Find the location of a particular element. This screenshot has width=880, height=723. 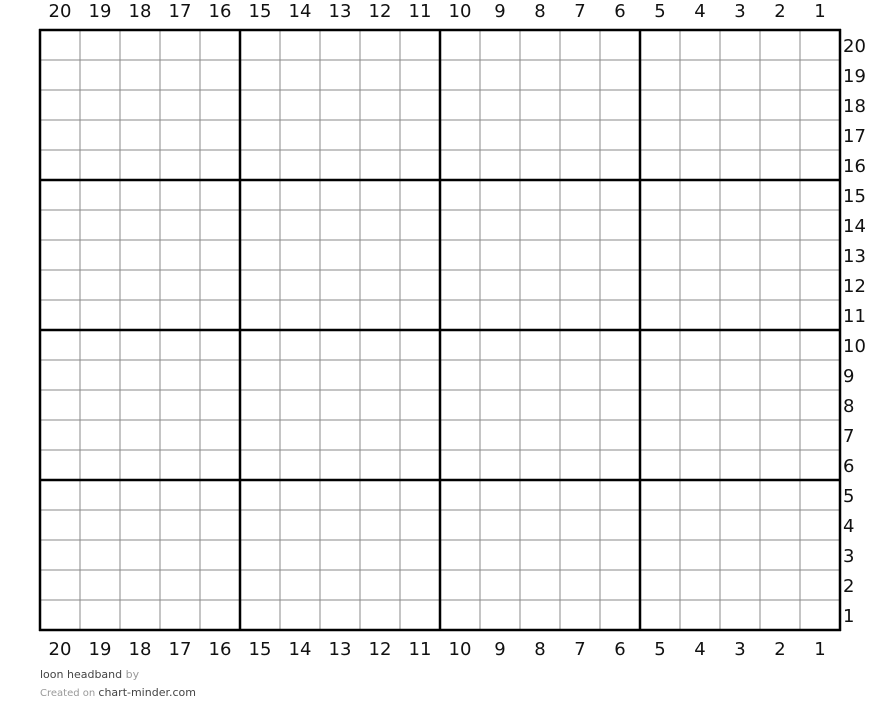

column-label-bottom: 17 is located at coordinates (180, 649).